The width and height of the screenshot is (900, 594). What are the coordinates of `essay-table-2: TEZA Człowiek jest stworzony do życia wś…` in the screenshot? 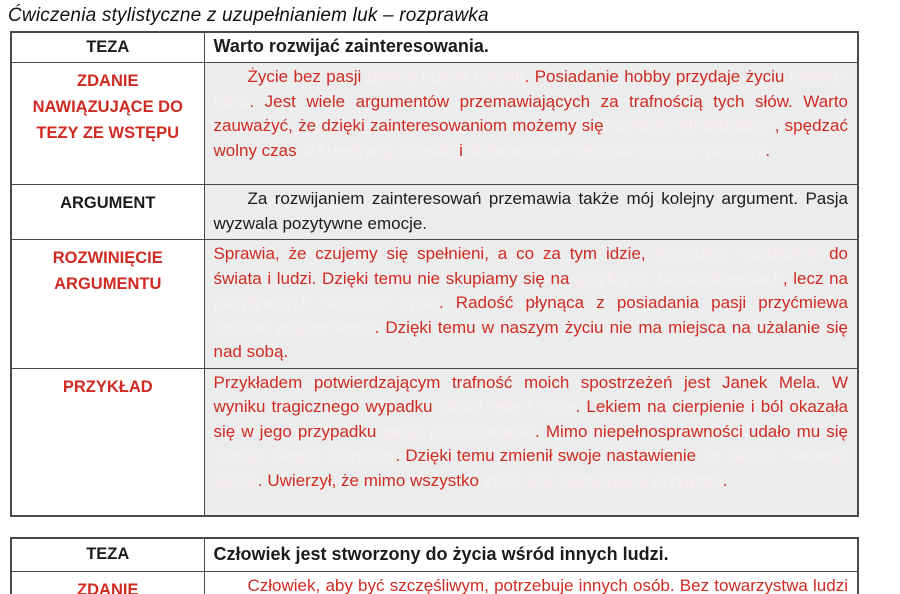 It's located at (434, 565).